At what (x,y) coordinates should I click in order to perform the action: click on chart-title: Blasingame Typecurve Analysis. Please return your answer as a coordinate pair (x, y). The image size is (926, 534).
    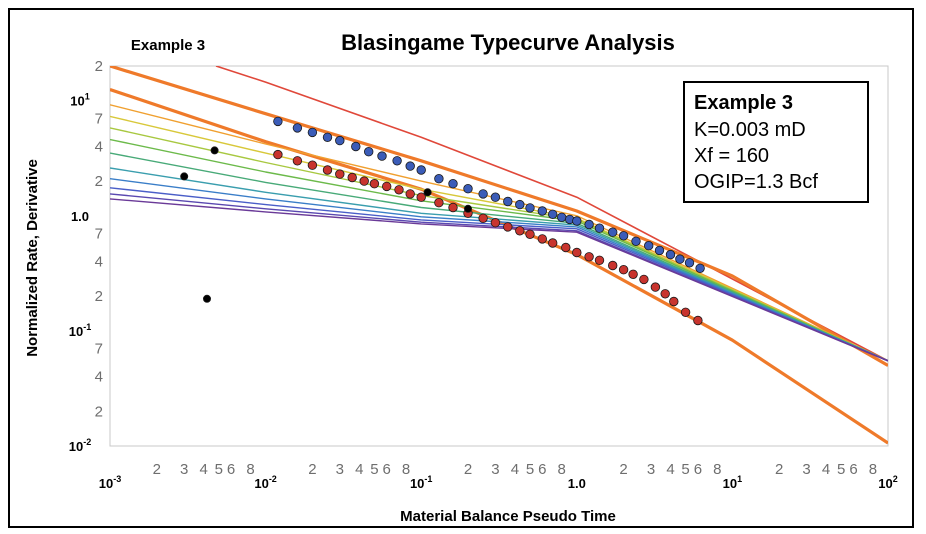
    Looking at the image, I should click on (508, 42).